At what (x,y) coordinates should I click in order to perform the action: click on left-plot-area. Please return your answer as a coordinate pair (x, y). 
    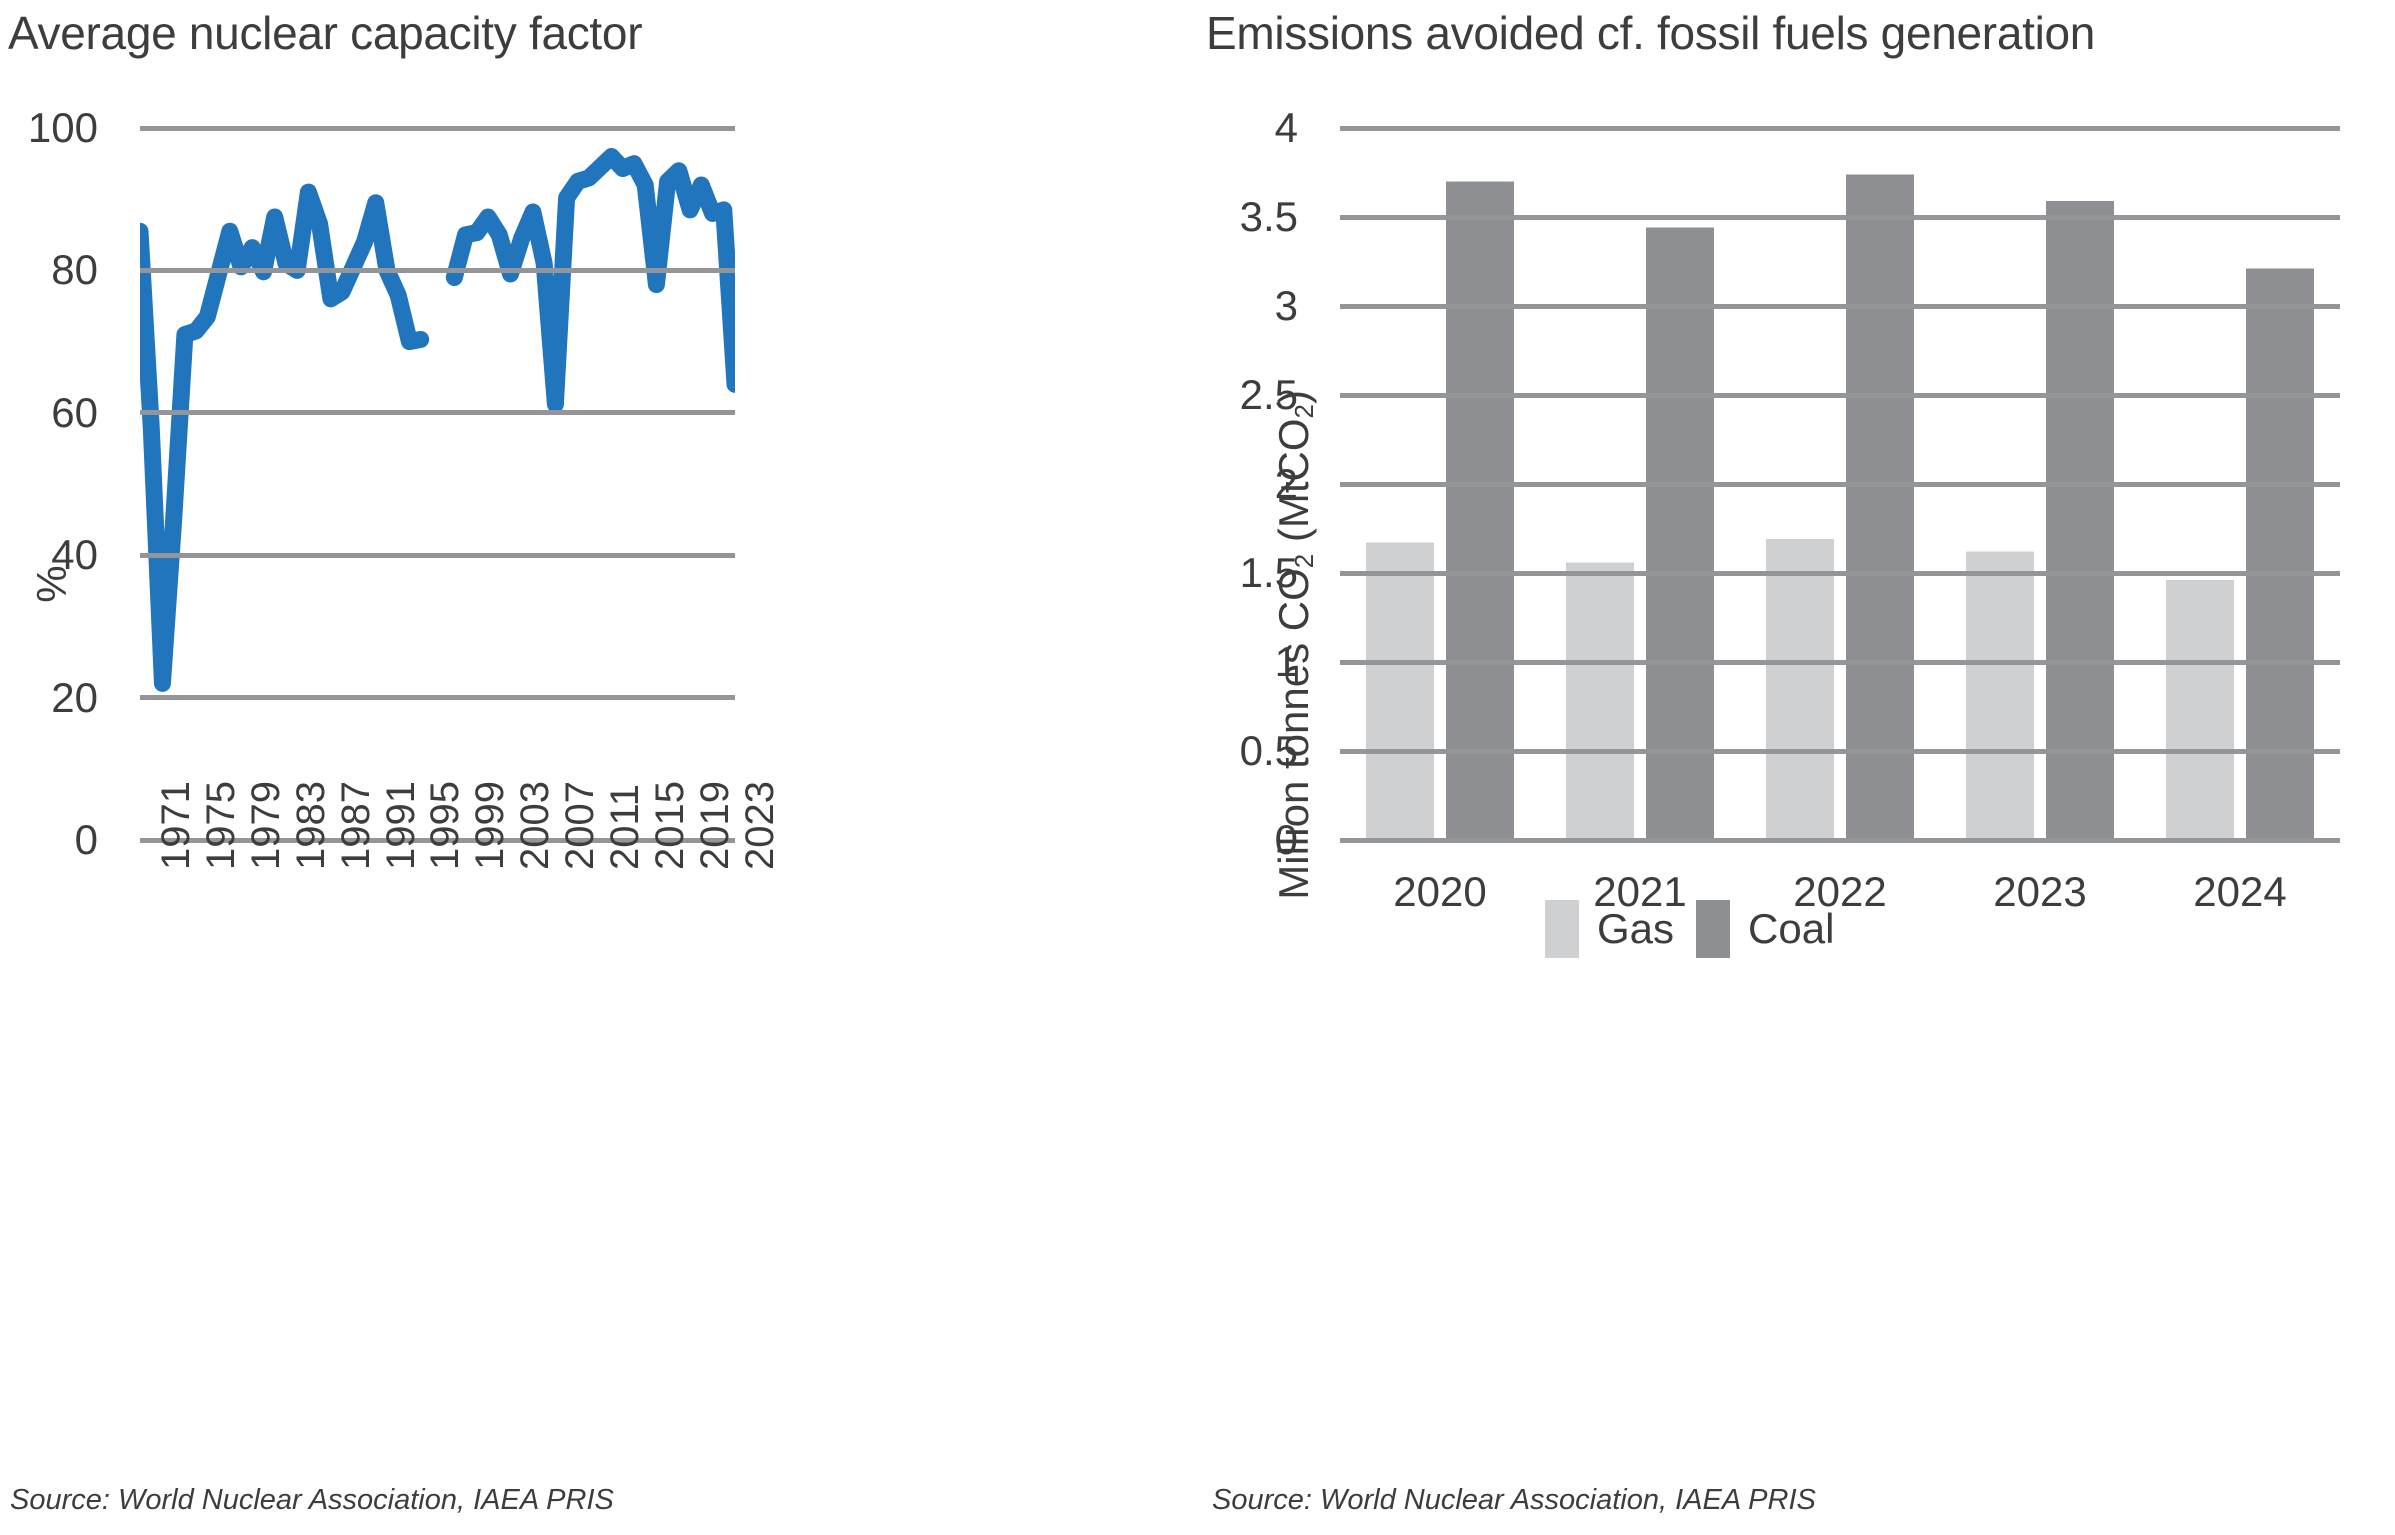
    Looking at the image, I should click on (437, 484).